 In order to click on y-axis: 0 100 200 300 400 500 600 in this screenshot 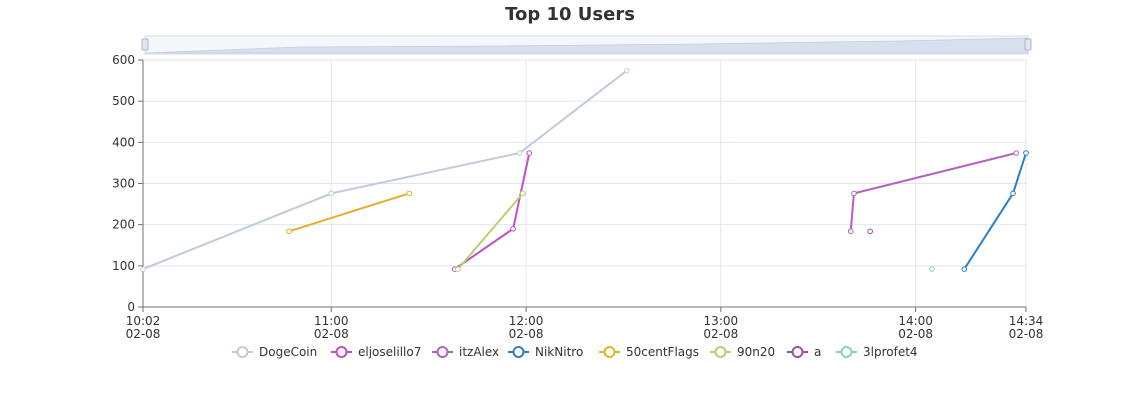, I will do `click(128, 183)`.